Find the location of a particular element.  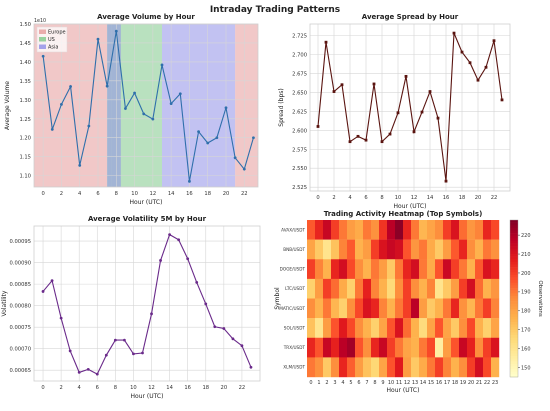

x-axis-label: Hour (UTC) is located at coordinates (147, 396).